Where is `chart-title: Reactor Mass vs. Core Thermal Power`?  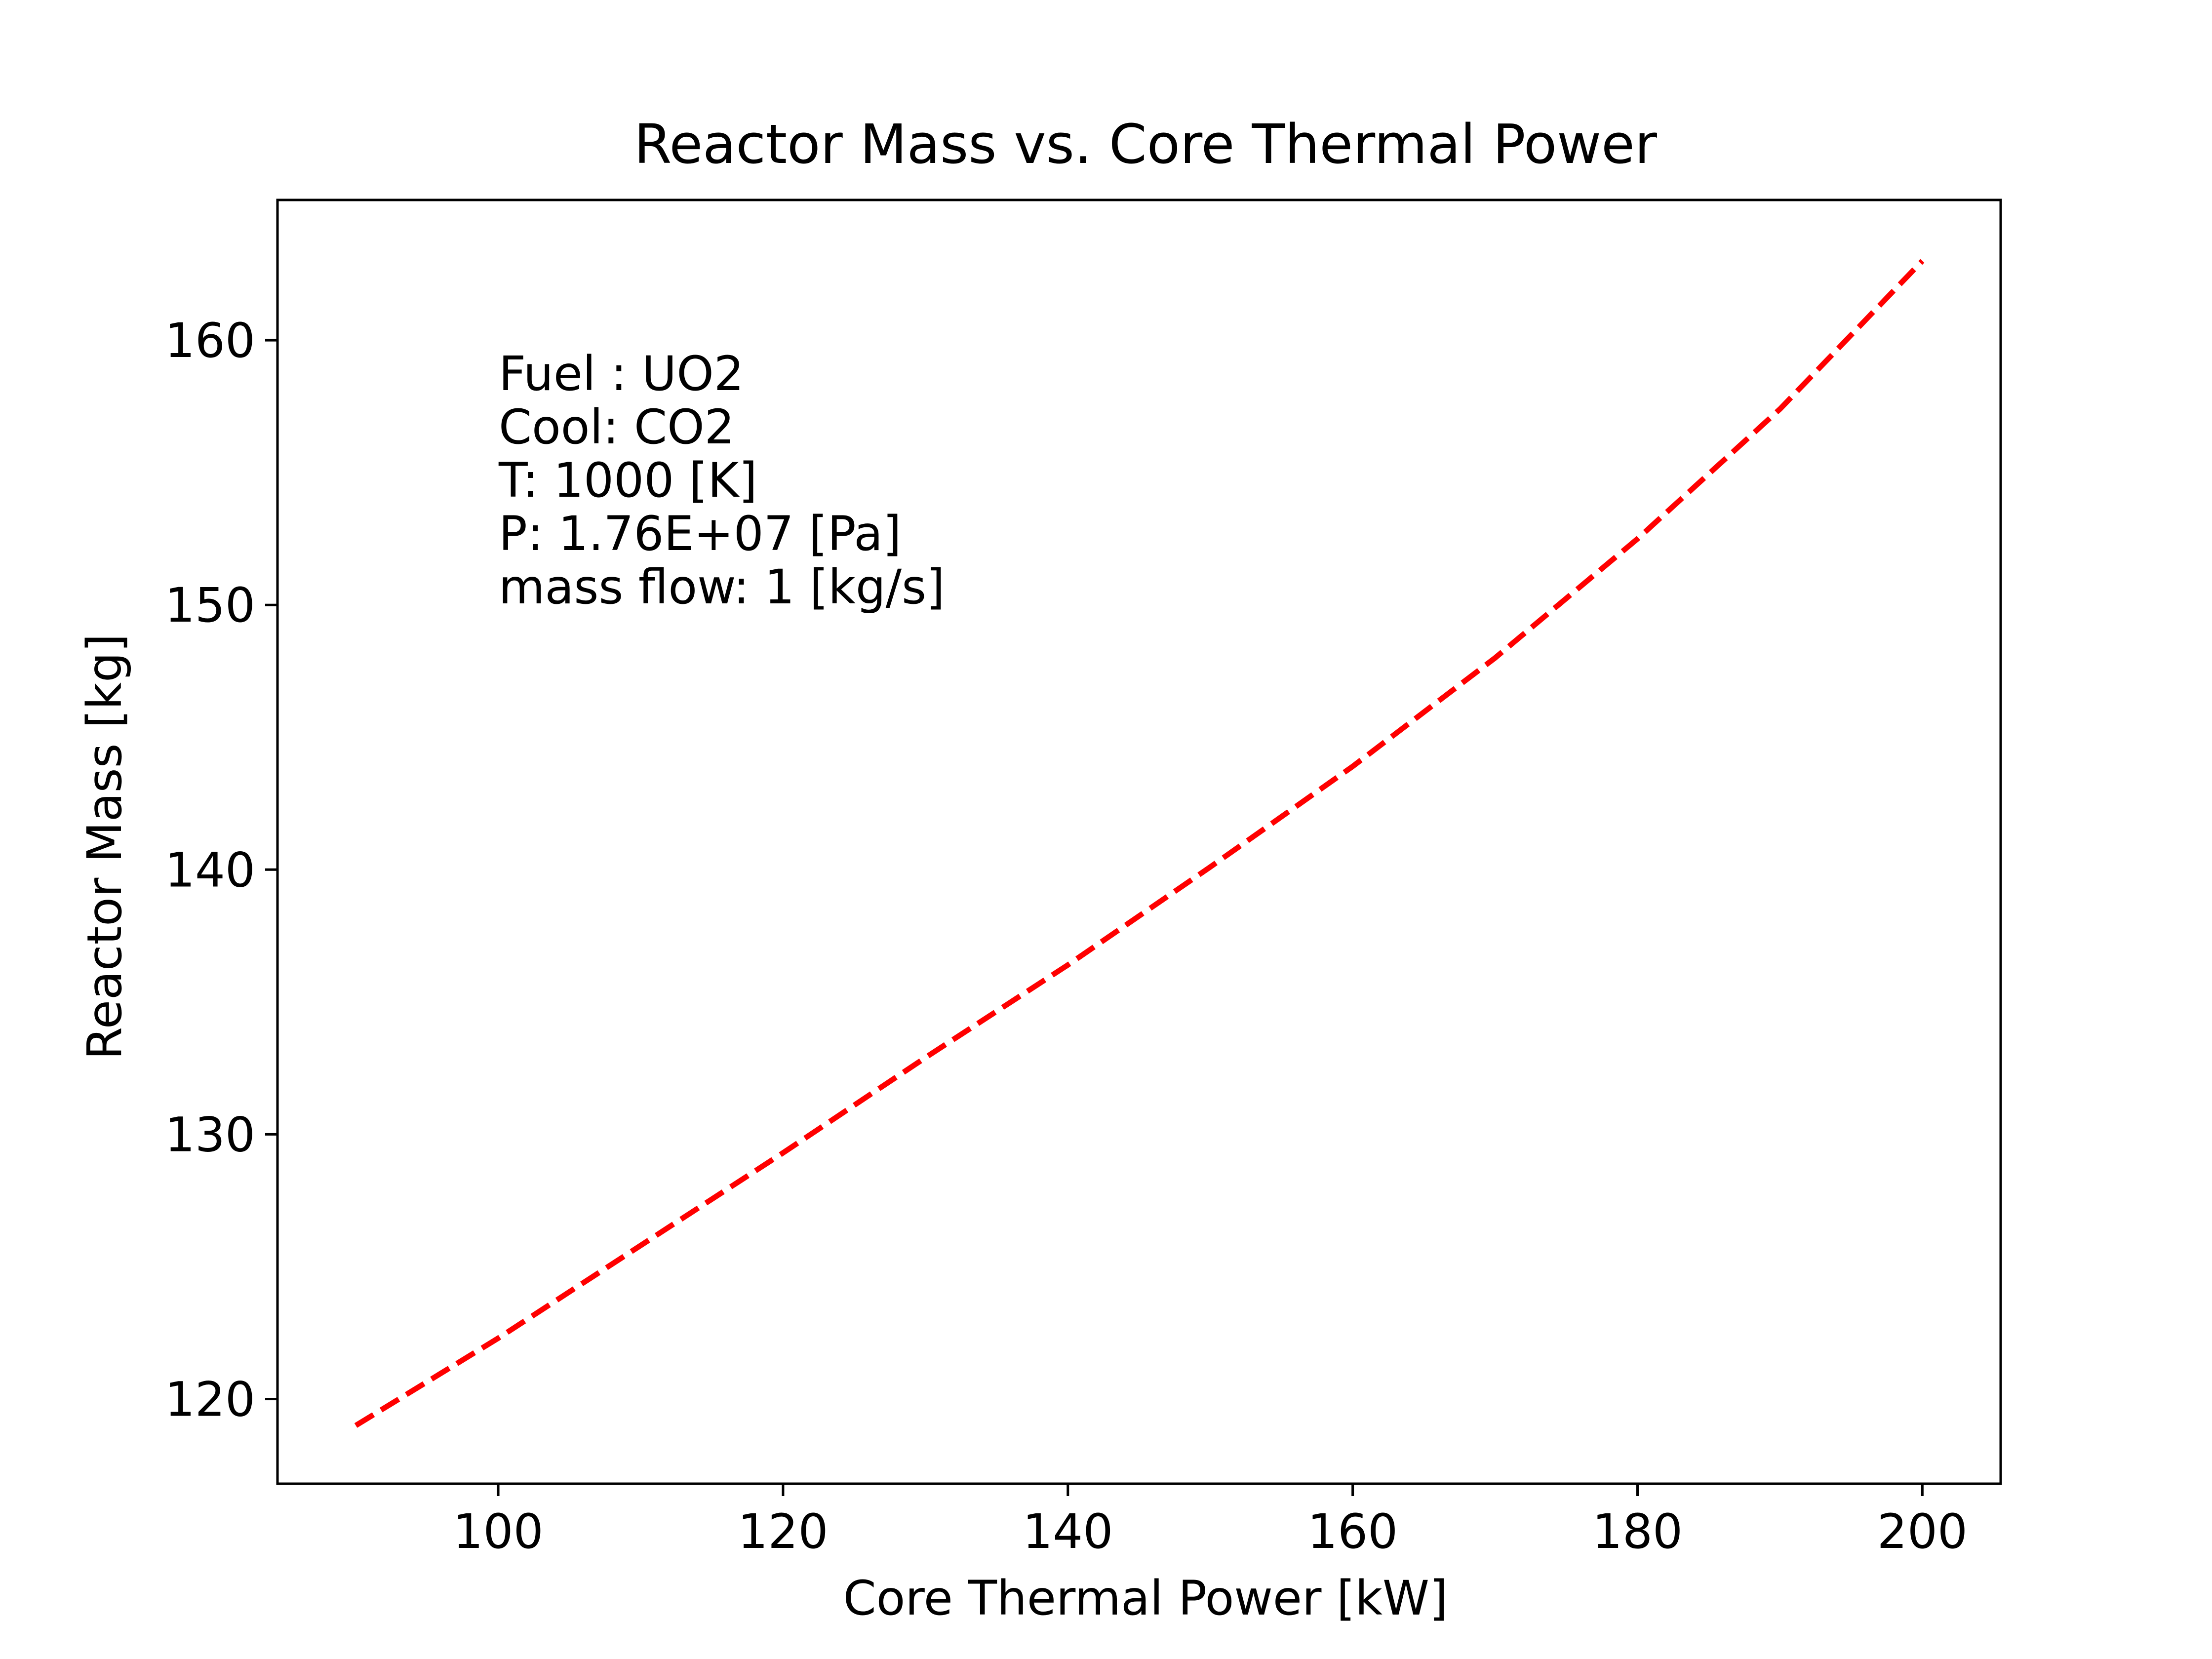 chart-title: Reactor Mass vs. Core Thermal Power is located at coordinates (1146, 144).